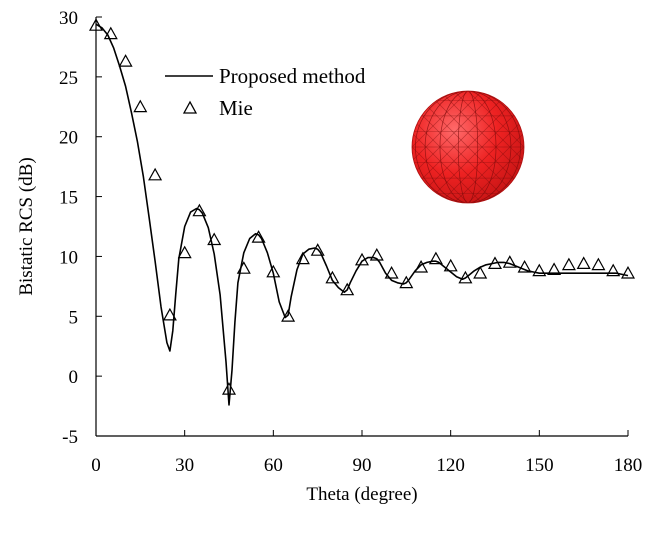 This screenshot has width=647, height=535. What do you see at coordinates (236, 108) in the screenshot?
I see `legend-label-mie: Mie` at bounding box center [236, 108].